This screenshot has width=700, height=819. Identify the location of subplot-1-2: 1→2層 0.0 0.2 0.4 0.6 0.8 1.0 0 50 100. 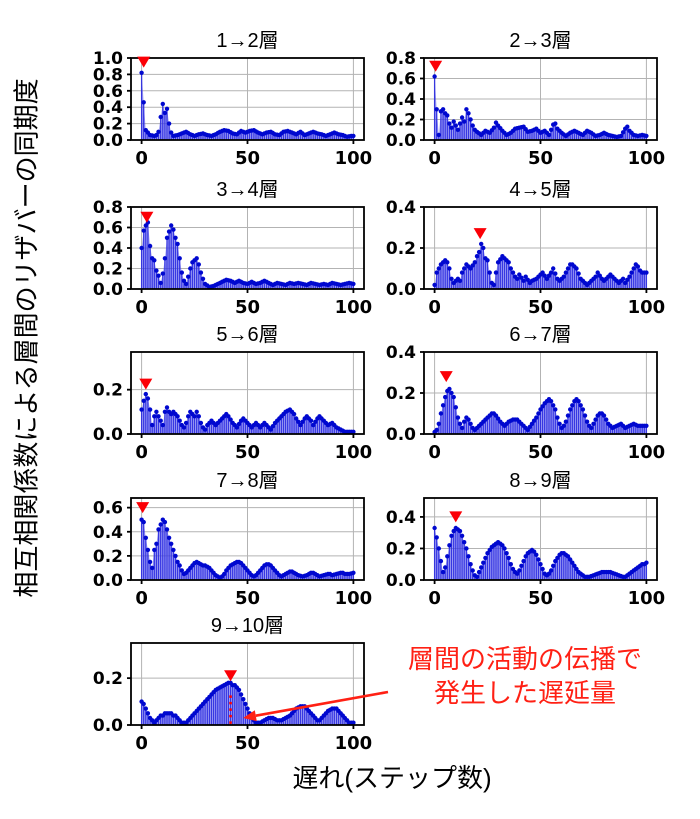
(227, 97).